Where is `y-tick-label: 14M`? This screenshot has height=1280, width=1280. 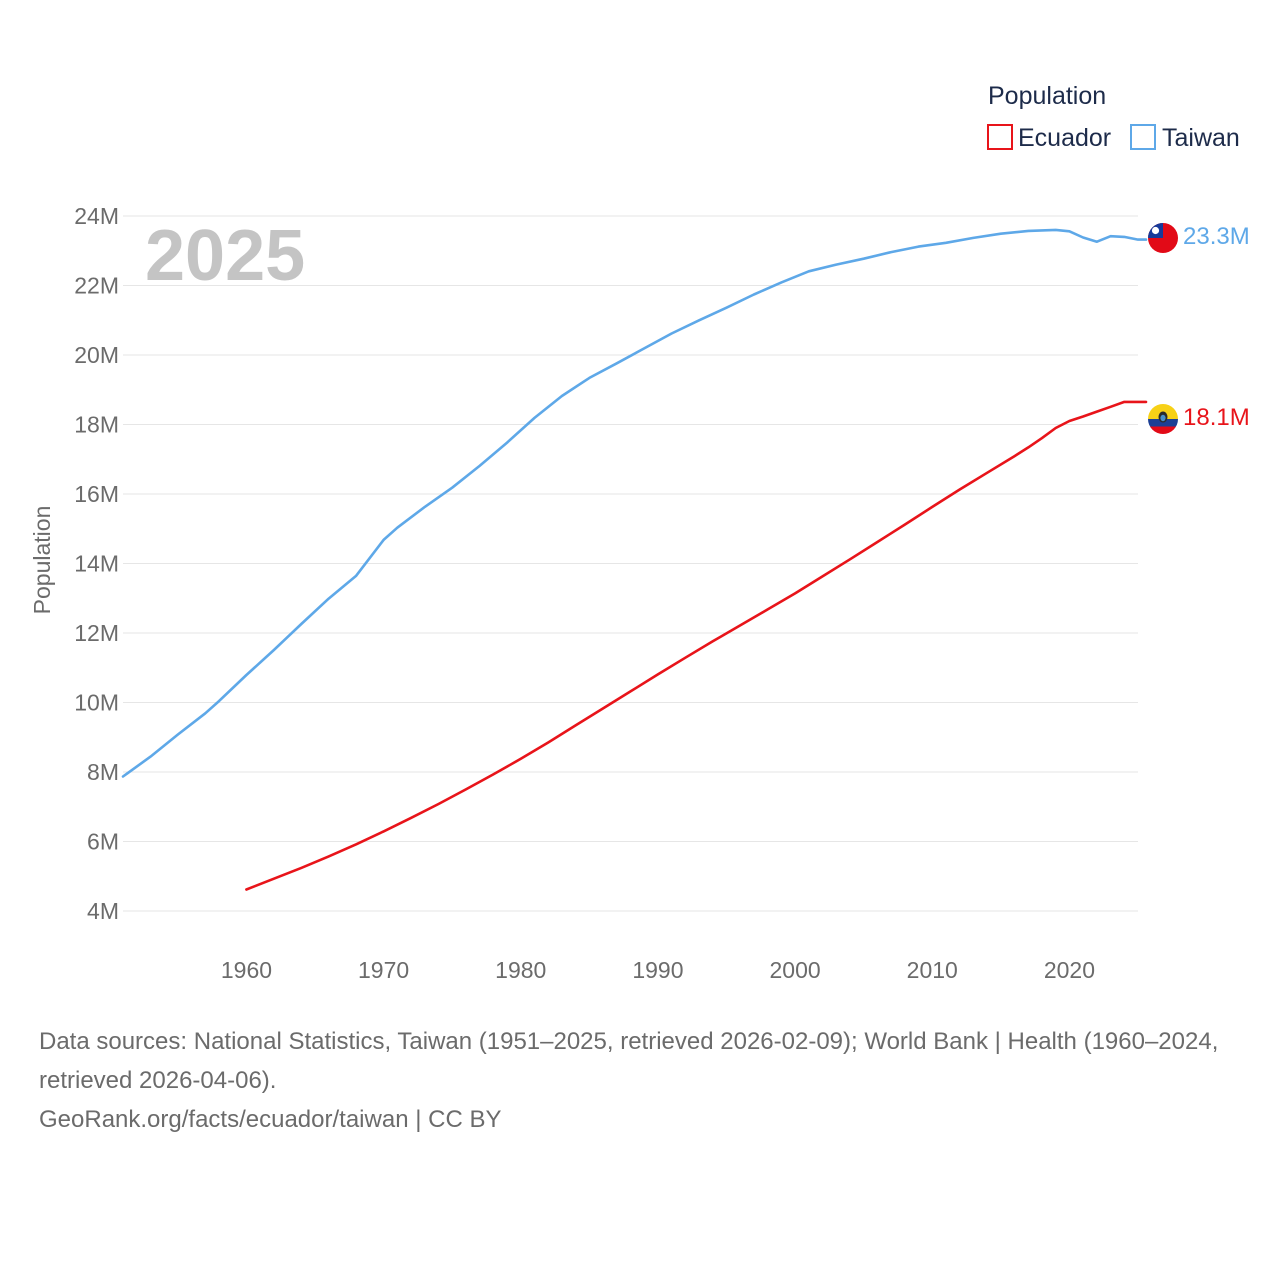 y-tick-label: 14M is located at coordinates (96, 564).